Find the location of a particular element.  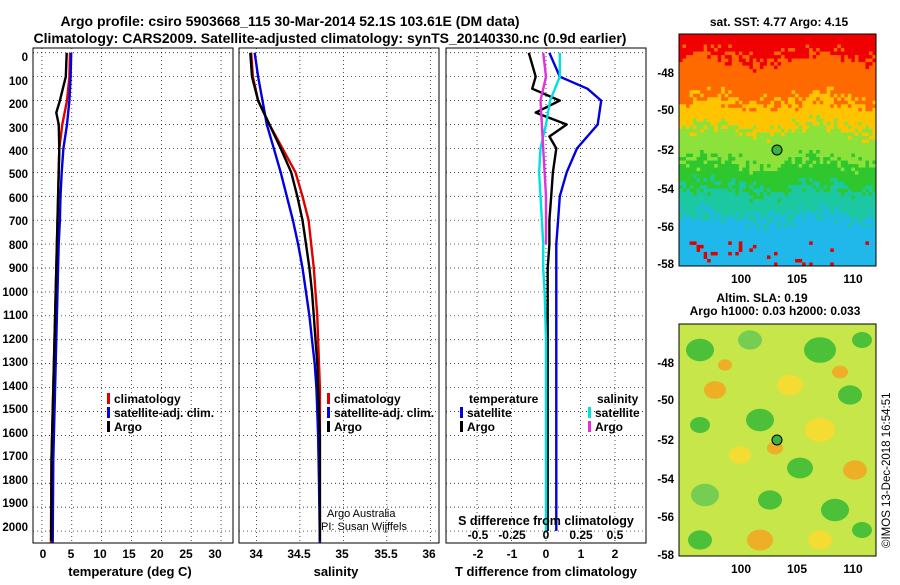

temp-xtick: 25 is located at coordinates (186, 554).